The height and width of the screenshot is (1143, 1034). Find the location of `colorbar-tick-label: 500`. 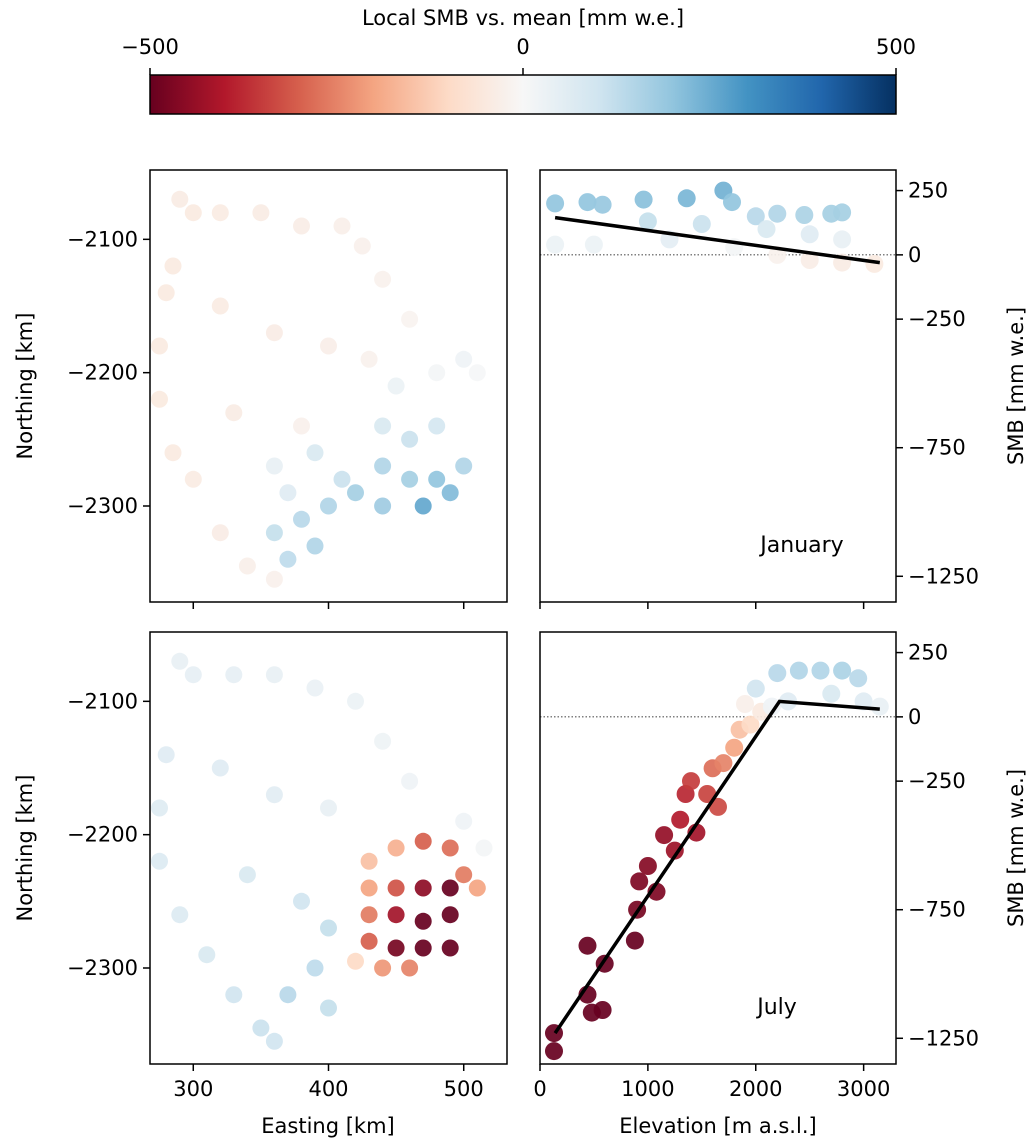

colorbar-tick-label: 500 is located at coordinates (896, 47).